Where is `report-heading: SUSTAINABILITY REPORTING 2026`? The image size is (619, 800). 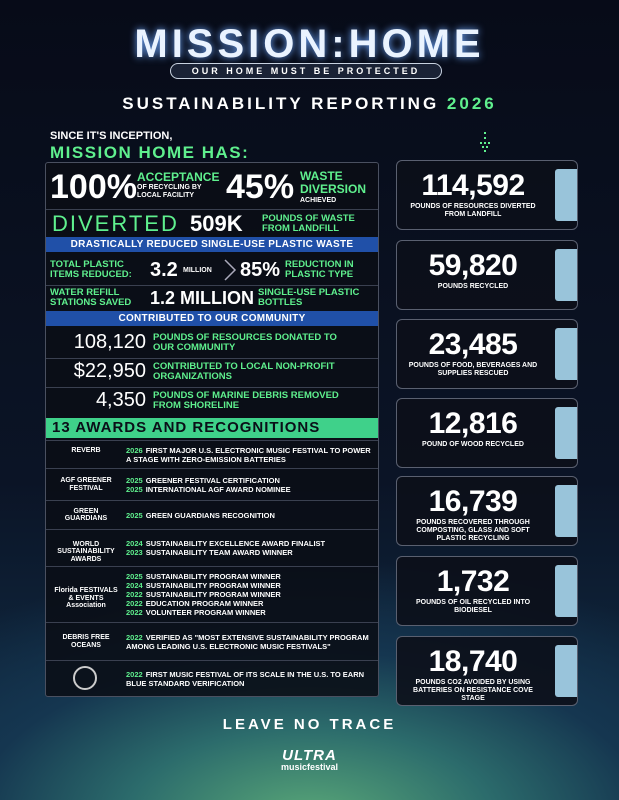
report-heading: SUSTAINABILITY REPORTING 2026 is located at coordinates (309, 104).